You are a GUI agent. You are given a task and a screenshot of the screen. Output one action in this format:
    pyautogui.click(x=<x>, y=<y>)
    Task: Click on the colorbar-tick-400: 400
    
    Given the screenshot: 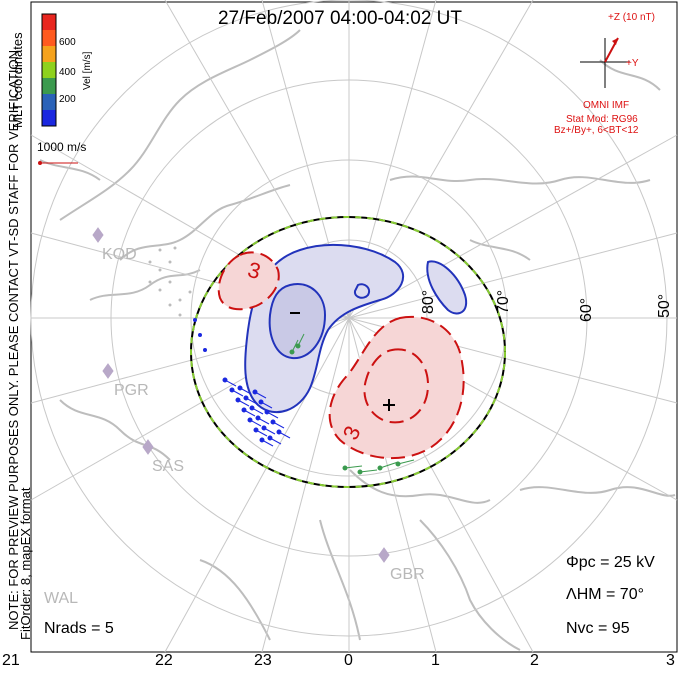 What is the action you would take?
    pyautogui.click(x=67, y=72)
    